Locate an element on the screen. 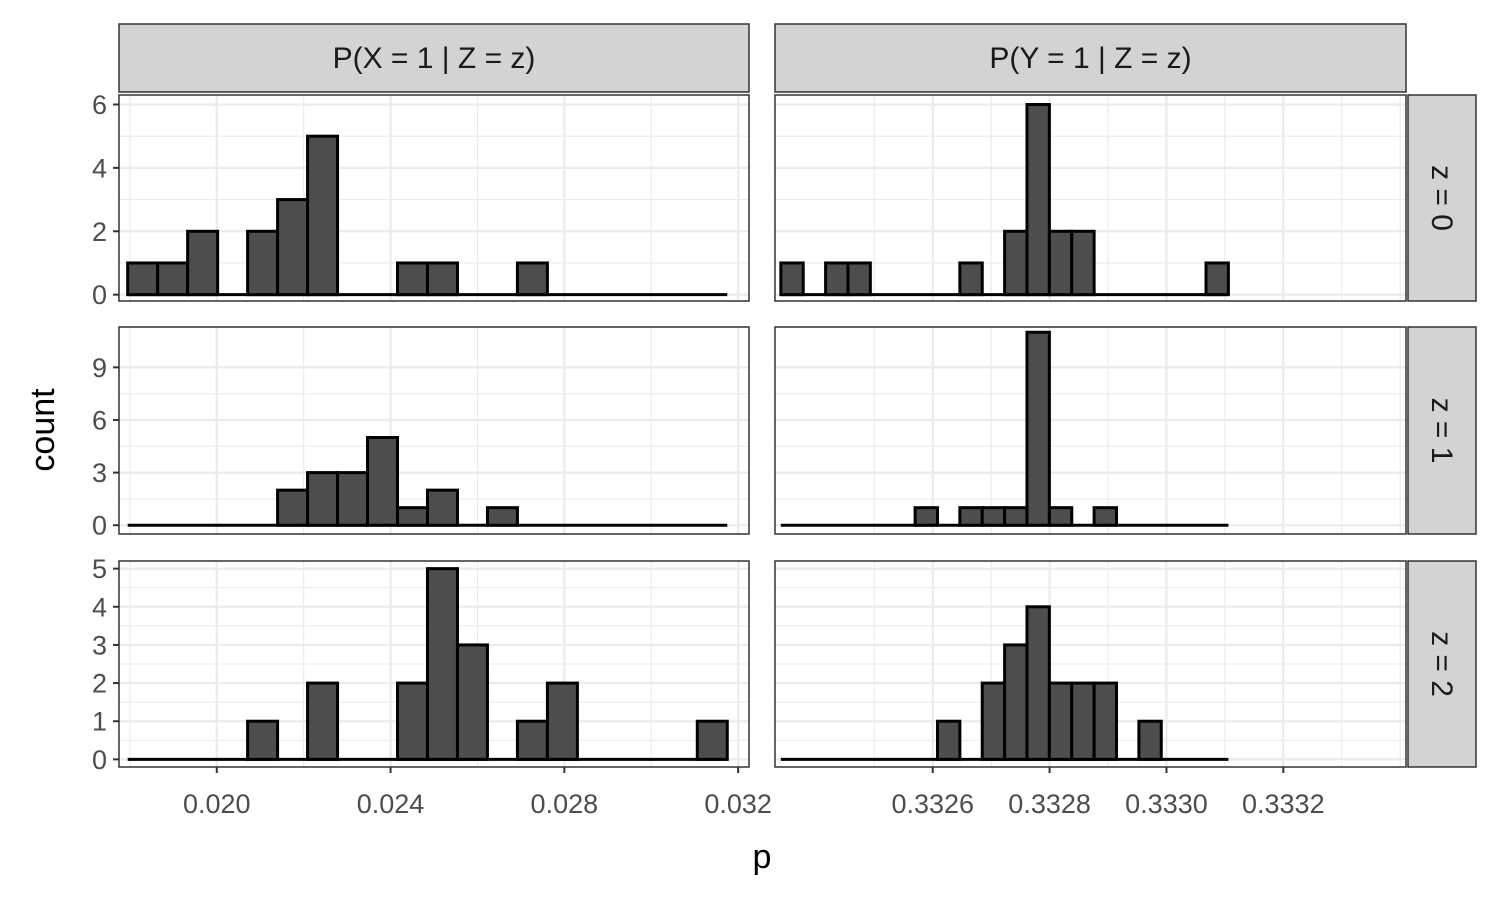 This screenshot has height=900, width=1500. y-tick-label: 1 is located at coordinates (99, 722).